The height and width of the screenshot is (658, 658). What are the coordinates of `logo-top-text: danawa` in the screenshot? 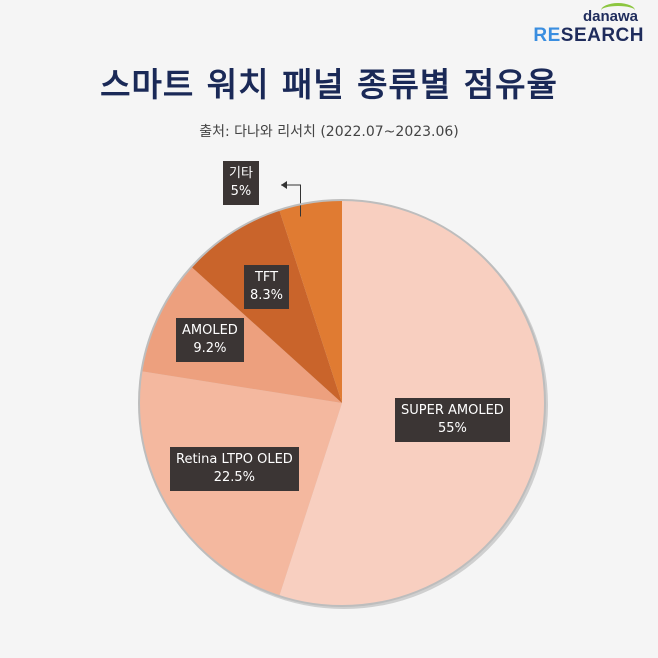 It's located at (610, 13).